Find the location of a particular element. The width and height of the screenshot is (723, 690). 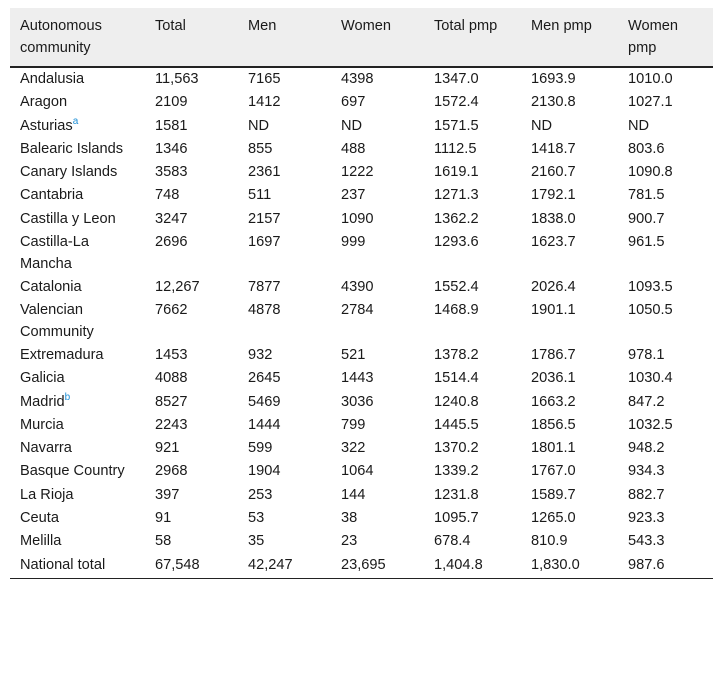

cell-women: 799 is located at coordinates (353, 424).